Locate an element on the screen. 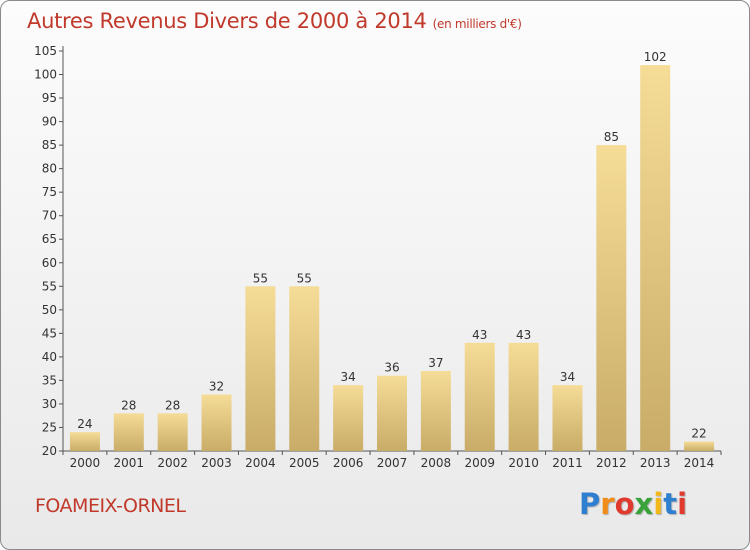 Image resolution: width=750 pixels, height=550 pixels. y-tick-label: 25 is located at coordinates (49, 427).